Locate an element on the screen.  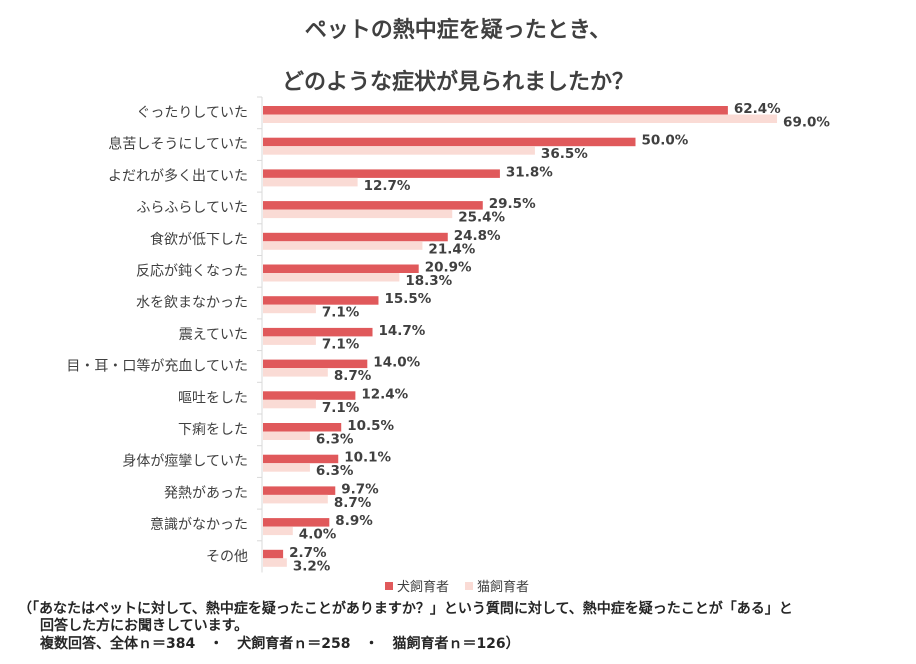
value-label-dog: 14.0% is located at coordinates (396, 363).